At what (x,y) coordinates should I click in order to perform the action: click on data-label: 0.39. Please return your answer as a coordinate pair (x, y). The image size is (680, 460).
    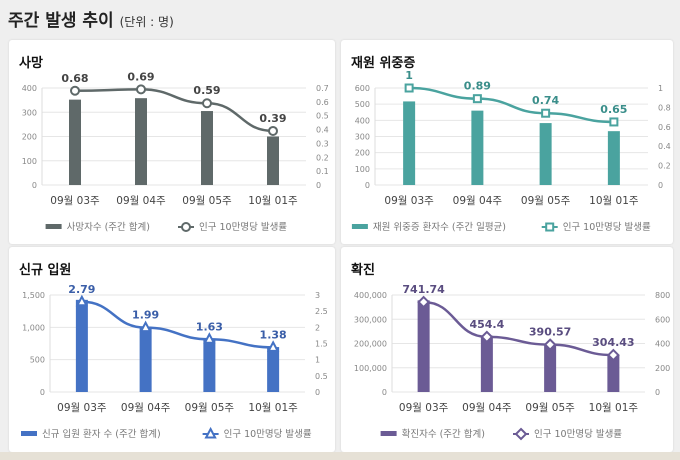
    Looking at the image, I should click on (272, 118).